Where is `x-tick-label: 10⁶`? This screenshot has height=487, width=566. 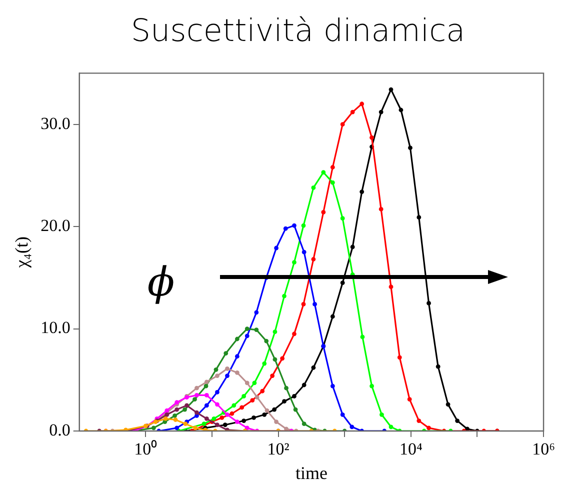 x-tick-label: 10⁶ is located at coordinates (544, 449).